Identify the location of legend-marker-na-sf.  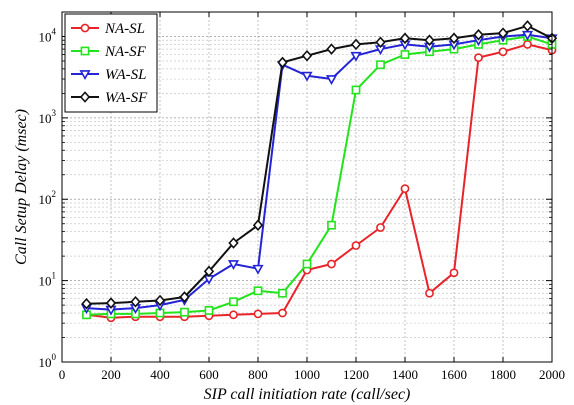
(85, 51).